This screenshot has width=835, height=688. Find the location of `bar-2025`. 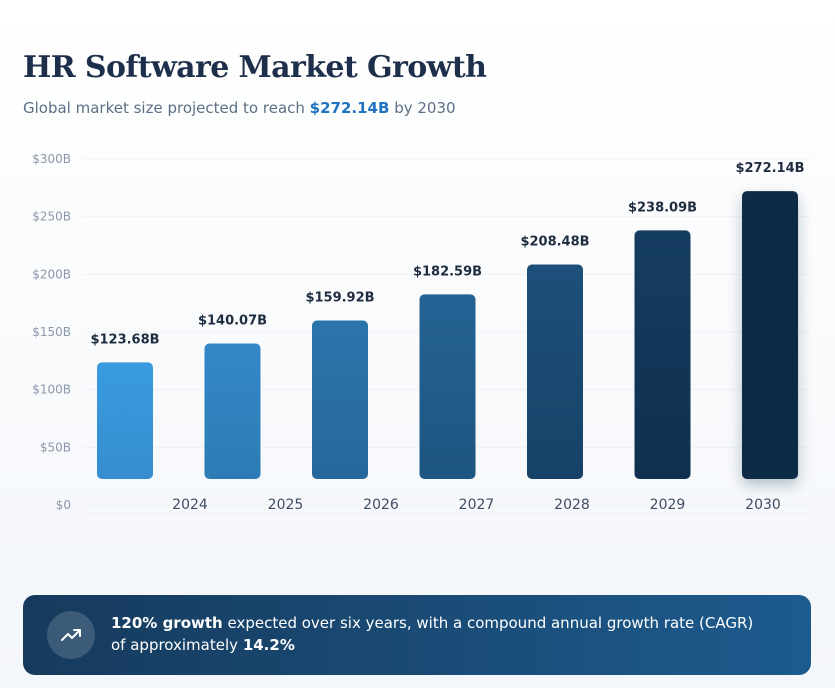

bar-2025 is located at coordinates (232, 411).